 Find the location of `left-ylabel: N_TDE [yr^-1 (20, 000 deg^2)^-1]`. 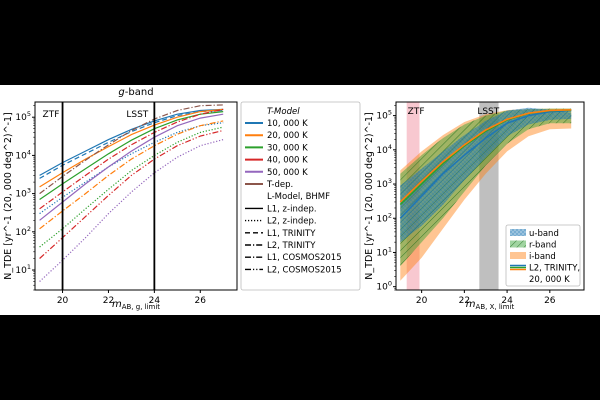

left-ylabel: N_TDE [yr^-1 (20, 000 deg^2)^-1] is located at coordinates (8, 195).